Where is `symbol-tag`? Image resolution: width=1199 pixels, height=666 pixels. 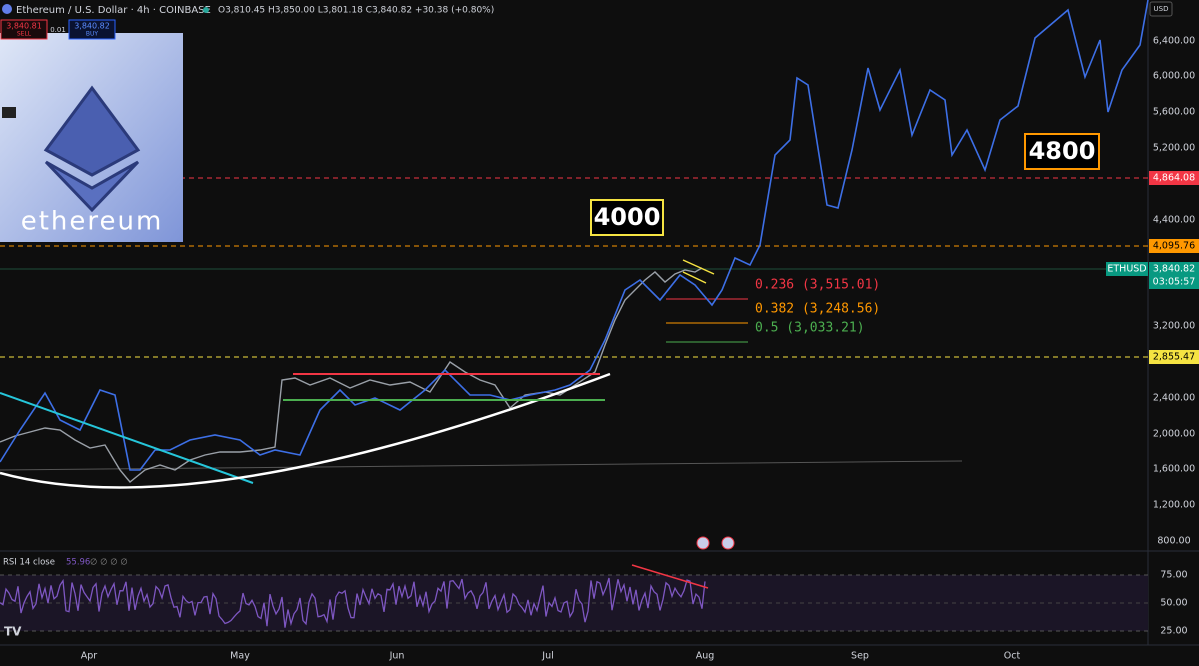 symbol-tag is located at coordinates (1127, 269).